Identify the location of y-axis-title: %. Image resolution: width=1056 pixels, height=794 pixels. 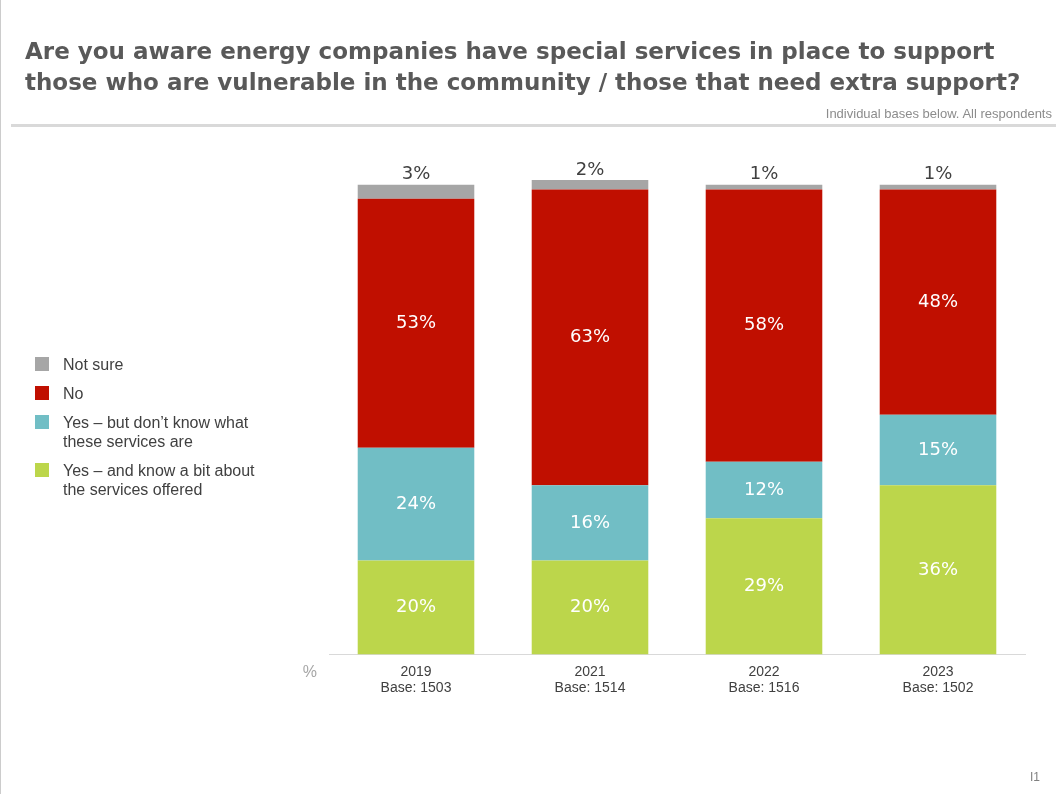
(309, 671).